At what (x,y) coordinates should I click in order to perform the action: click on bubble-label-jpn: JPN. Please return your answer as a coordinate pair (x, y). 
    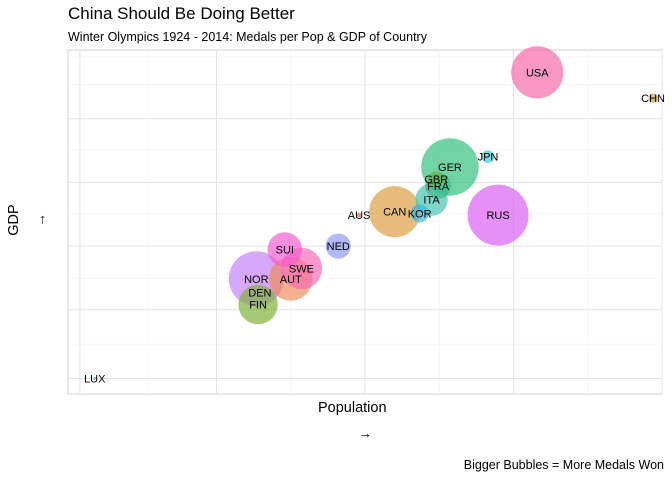
    Looking at the image, I should click on (488, 158).